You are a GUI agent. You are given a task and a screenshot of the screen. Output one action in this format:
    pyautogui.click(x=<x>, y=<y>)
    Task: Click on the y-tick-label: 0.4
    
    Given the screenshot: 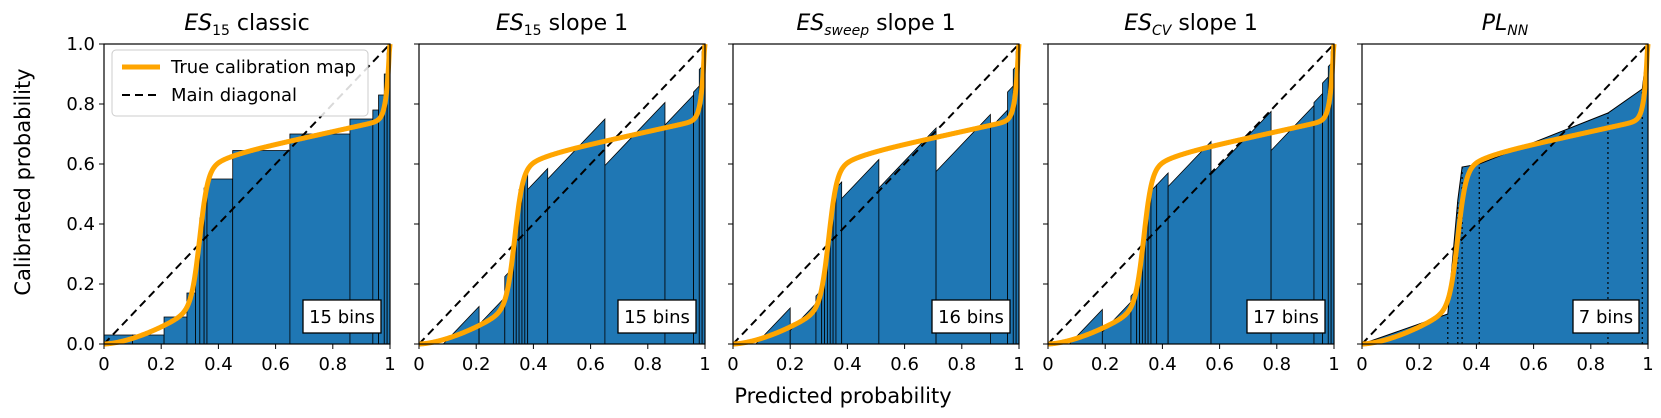 What is the action you would take?
    pyautogui.click(x=80, y=224)
    